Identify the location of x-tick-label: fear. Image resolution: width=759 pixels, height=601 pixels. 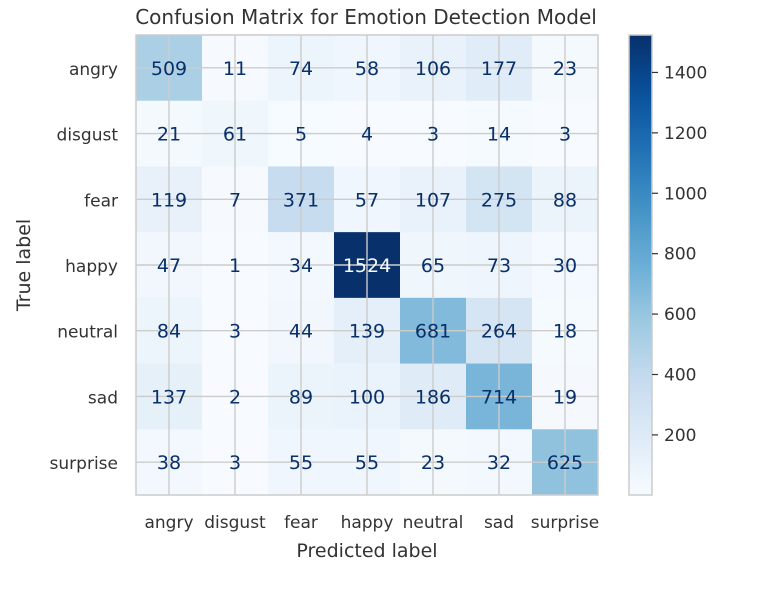
(301, 523).